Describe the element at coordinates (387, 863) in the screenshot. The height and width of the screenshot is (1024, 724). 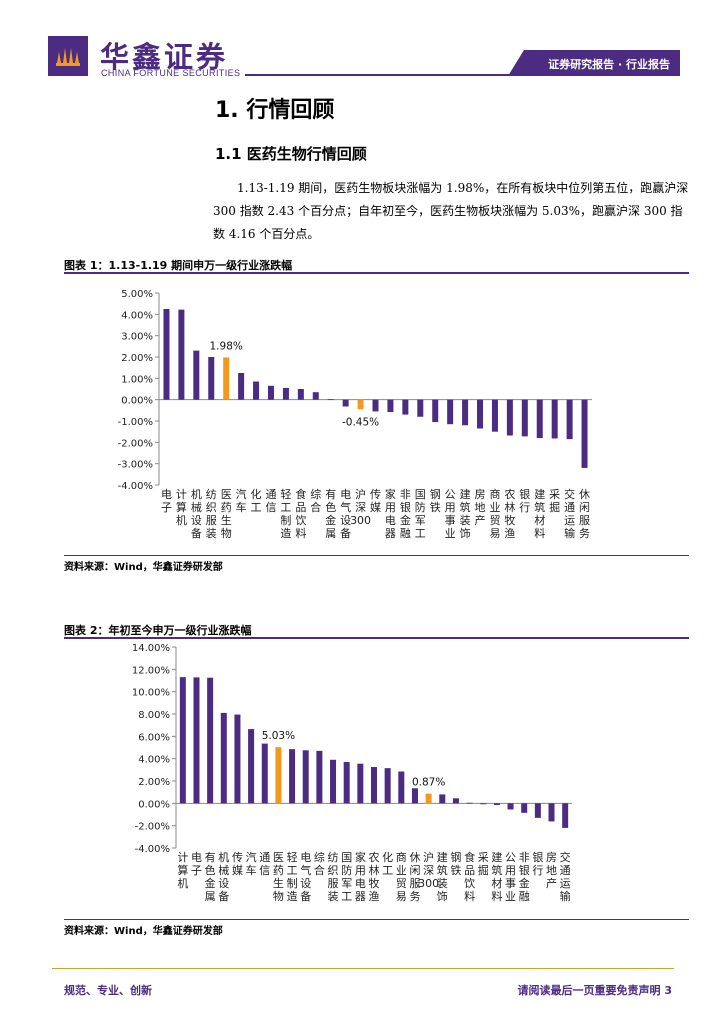
I see `x-tick-label: 化工` at that location.